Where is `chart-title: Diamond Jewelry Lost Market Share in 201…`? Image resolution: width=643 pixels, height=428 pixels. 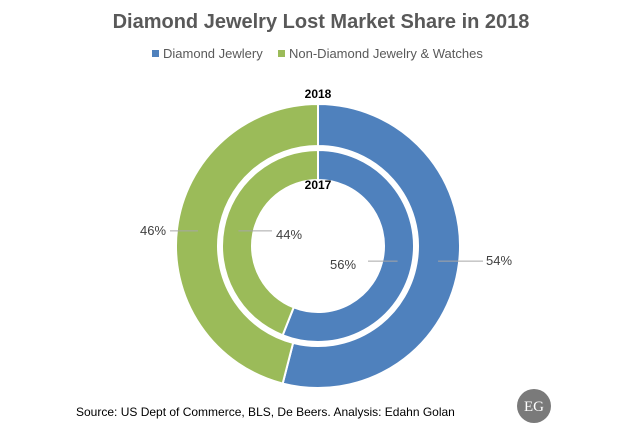 chart-title: Diamond Jewelry Lost Market Share in 201… is located at coordinates (321, 22).